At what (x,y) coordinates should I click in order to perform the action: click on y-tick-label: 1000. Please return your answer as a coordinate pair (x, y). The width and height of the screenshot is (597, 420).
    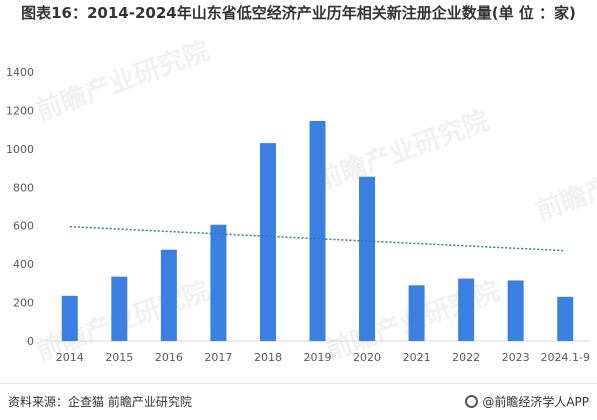
    Looking at the image, I should click on (20, 149).